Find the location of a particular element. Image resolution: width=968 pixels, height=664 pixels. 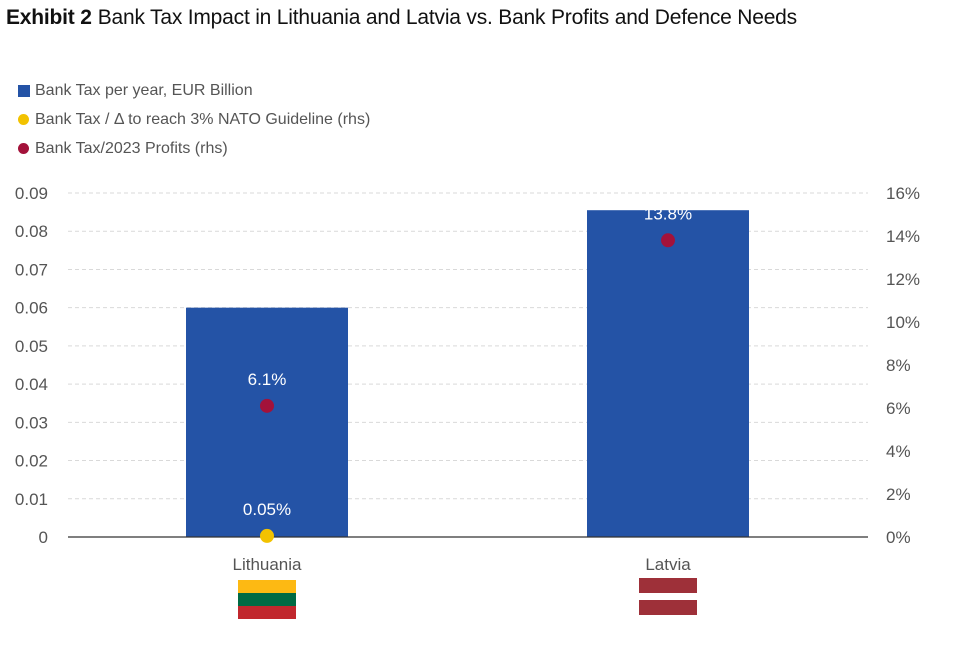

y-left-tick-label: 0.08 is located at coordinates (31, 231).